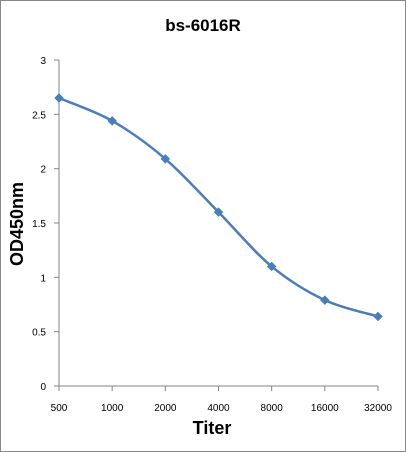  What do you see at coordinates (39, 333) in the screenshot?
I see `y-tick-label: 0.5` at bounding box center [39, 333].